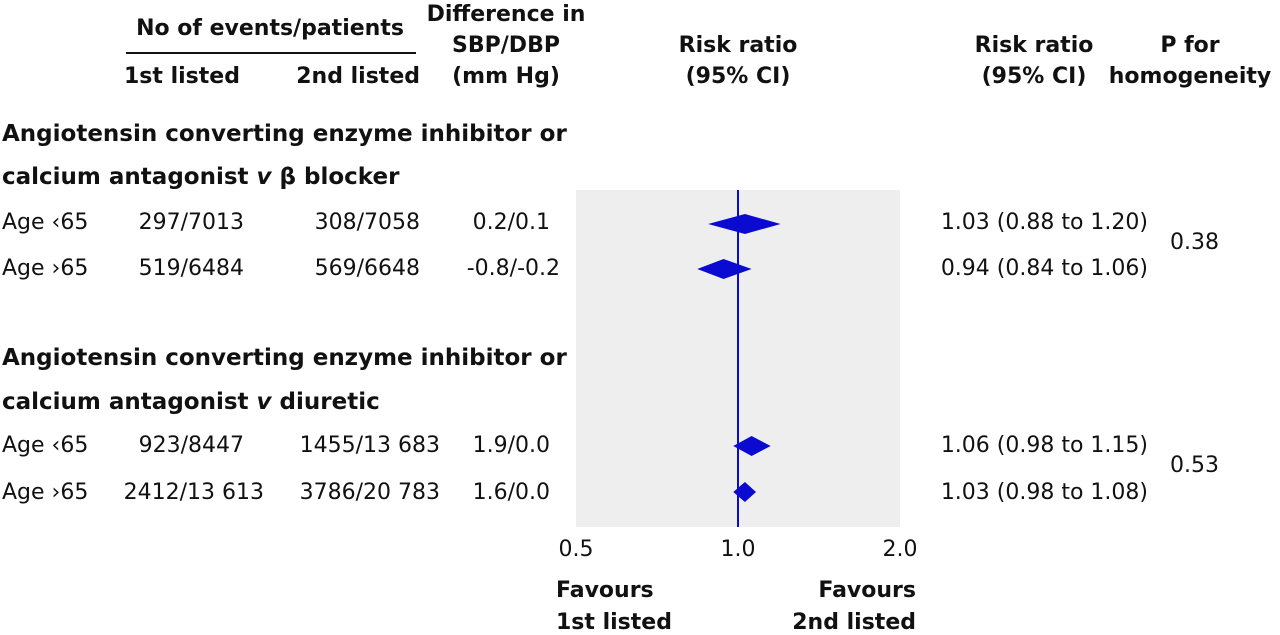  Describe the element at coordinates (271, 53) in the screenshot. I see `header-events-rule` at that location.